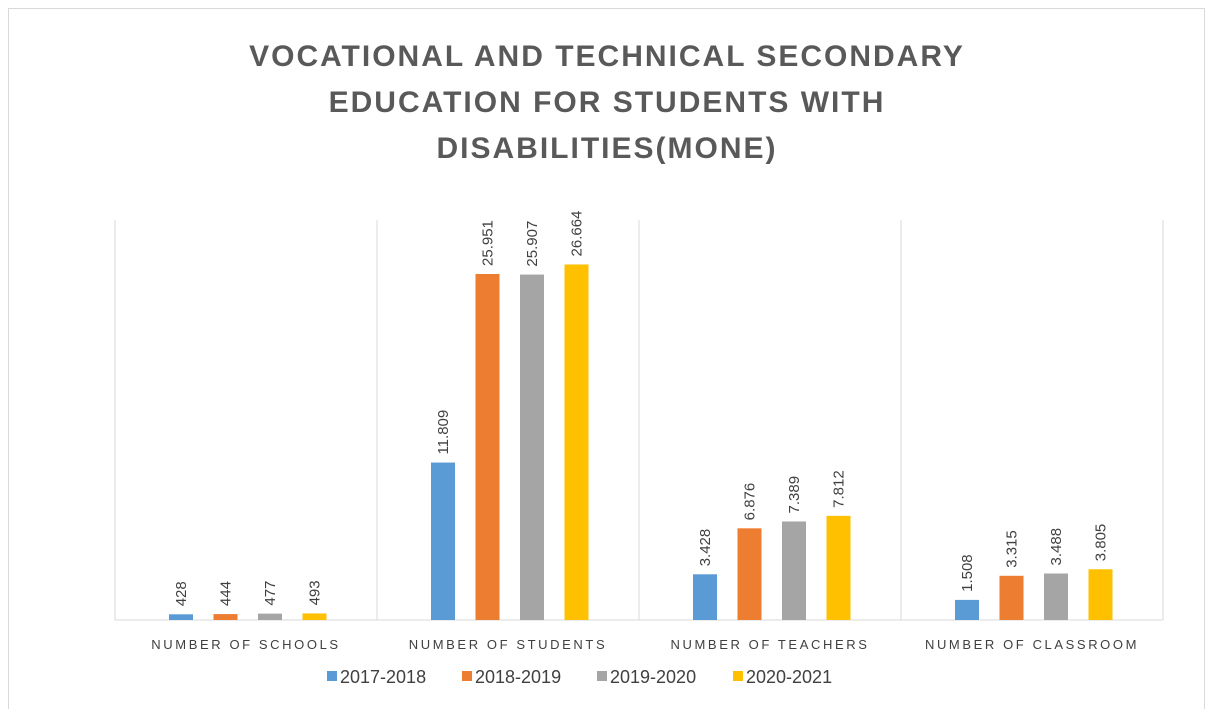 The image size is (1213, 709). What do you see at coordinates (577, 234) in the screenshot?
I see `data-label: 26.664` at bounding box center [577, 234].